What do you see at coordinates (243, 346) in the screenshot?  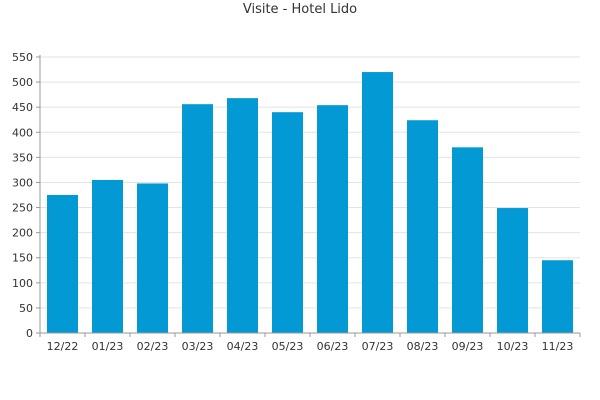 I see `x-tick-label: 04/23` at bounding box center [243, 346].